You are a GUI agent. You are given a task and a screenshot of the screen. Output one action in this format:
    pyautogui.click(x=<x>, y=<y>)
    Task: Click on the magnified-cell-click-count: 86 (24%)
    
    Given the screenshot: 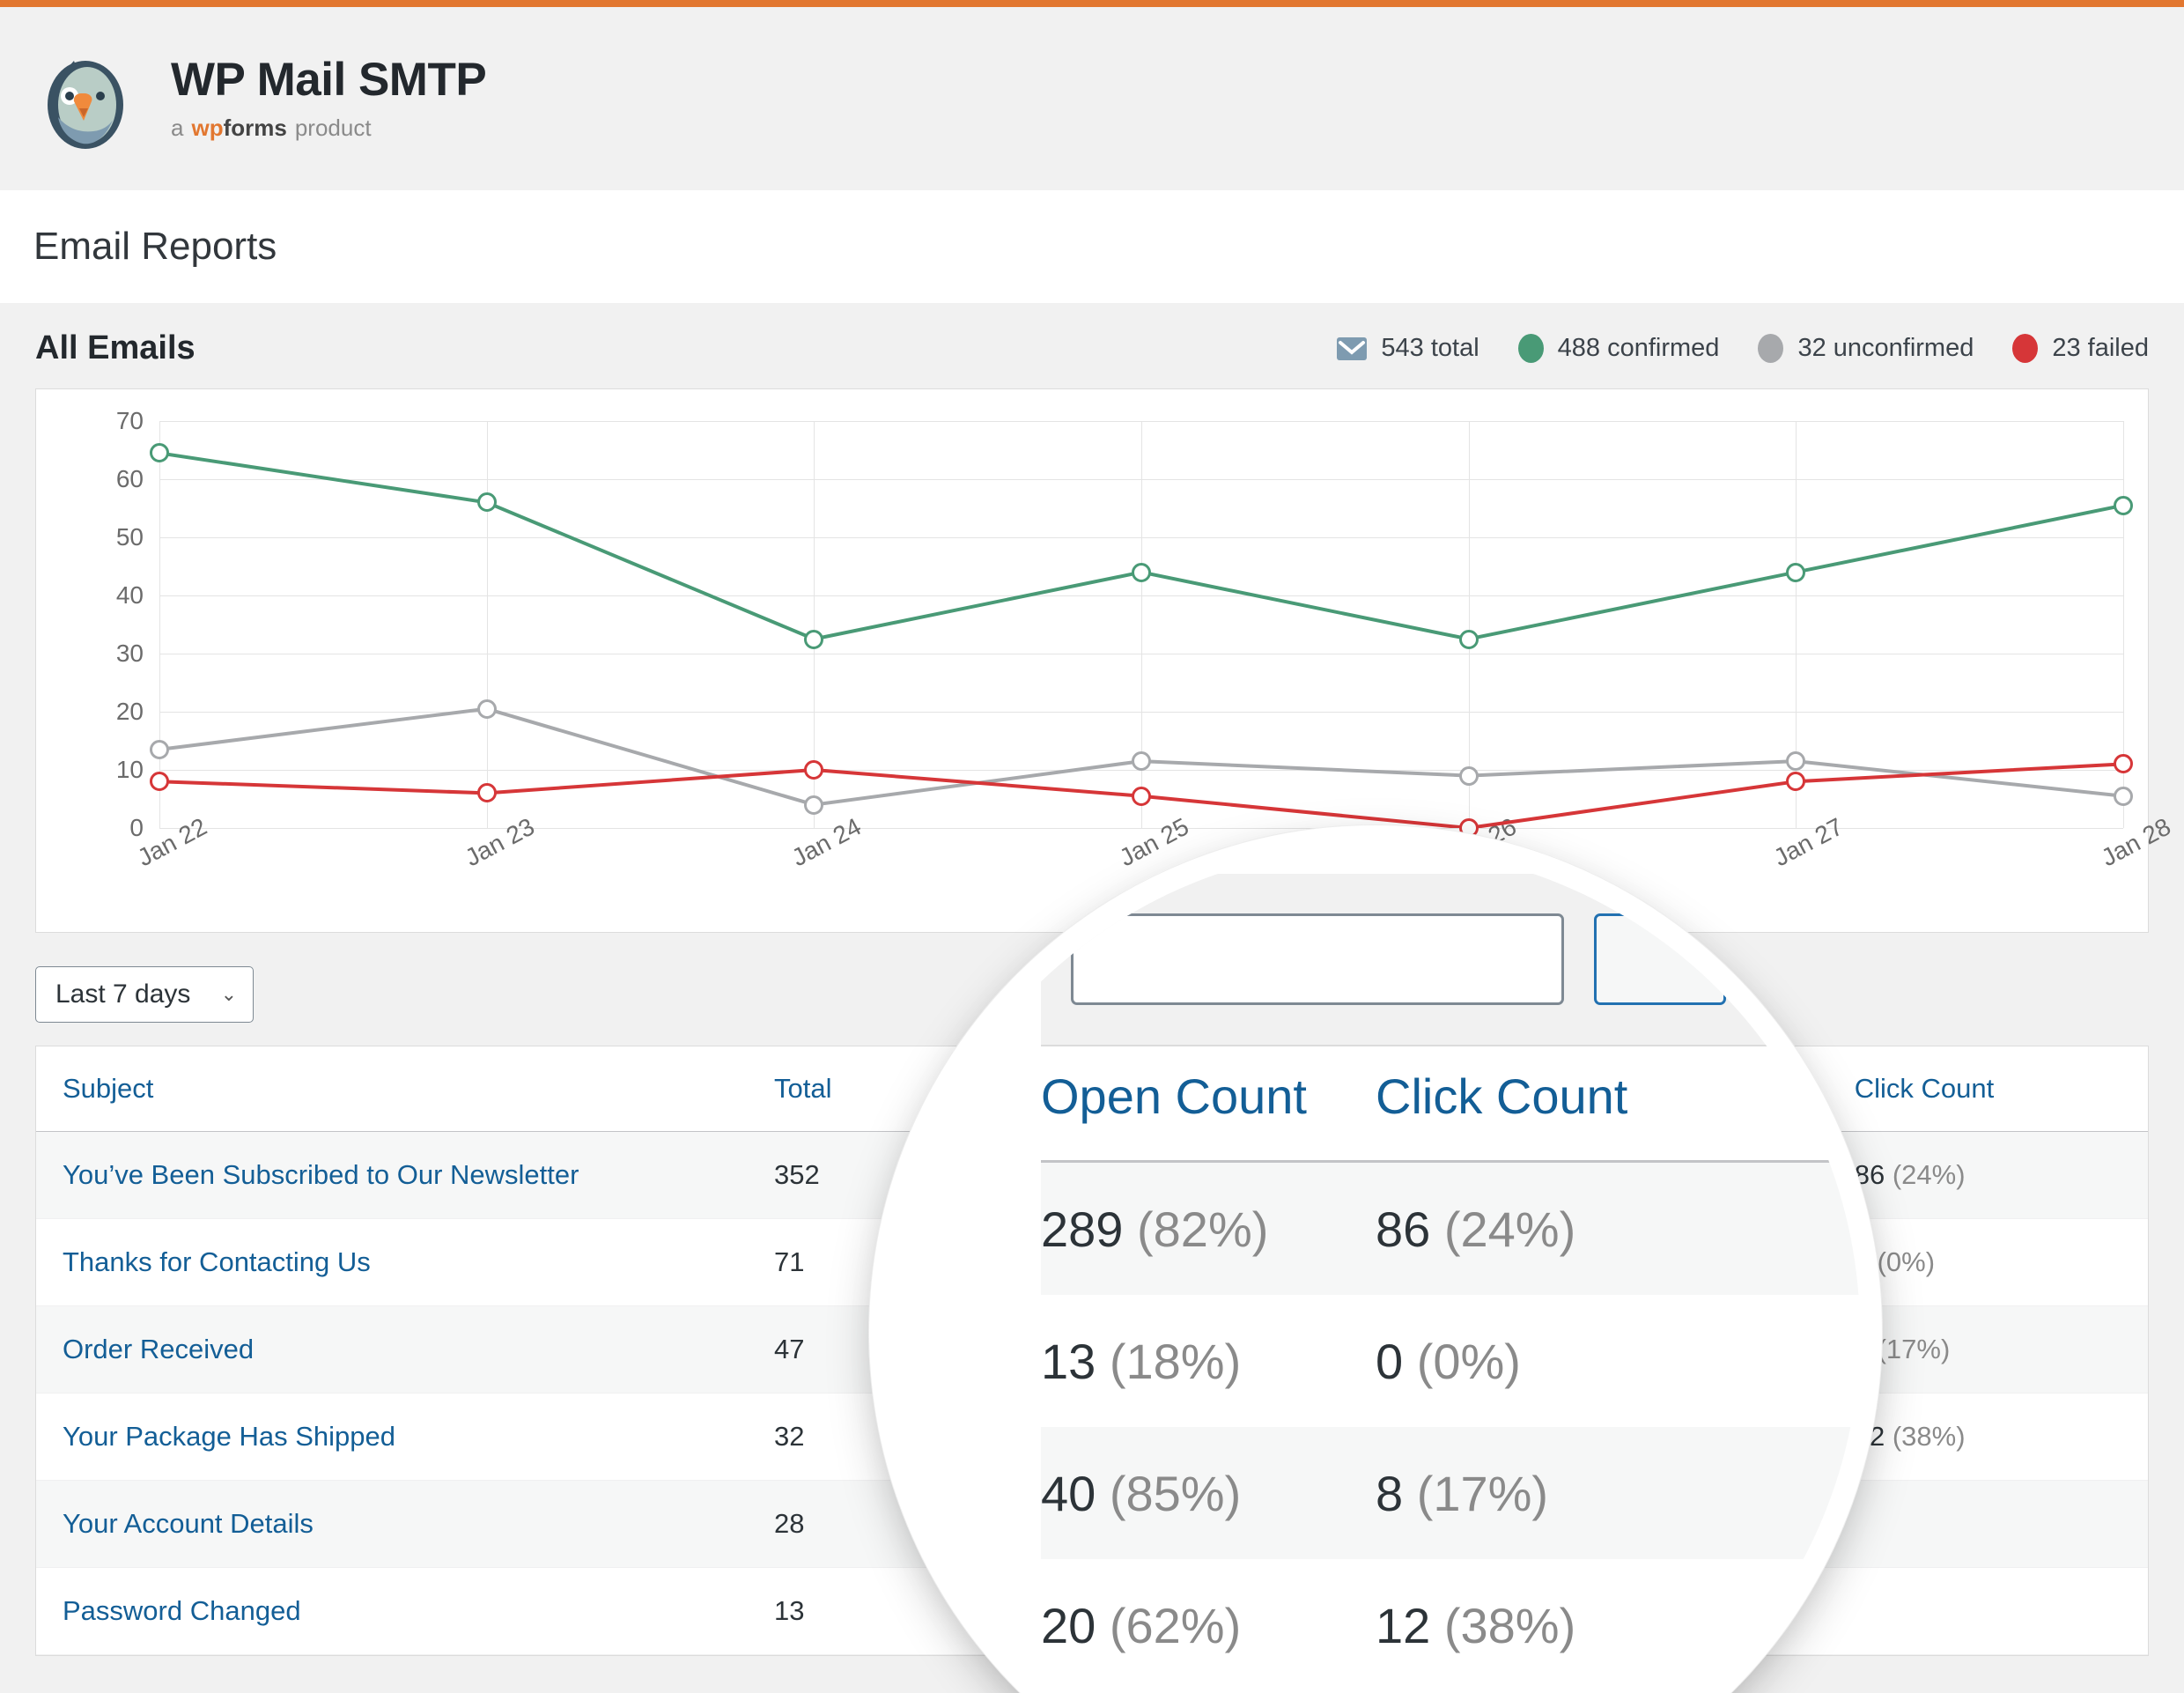 What is the action you would take?
    pyautogui.click(x=1476, y=1229)
    